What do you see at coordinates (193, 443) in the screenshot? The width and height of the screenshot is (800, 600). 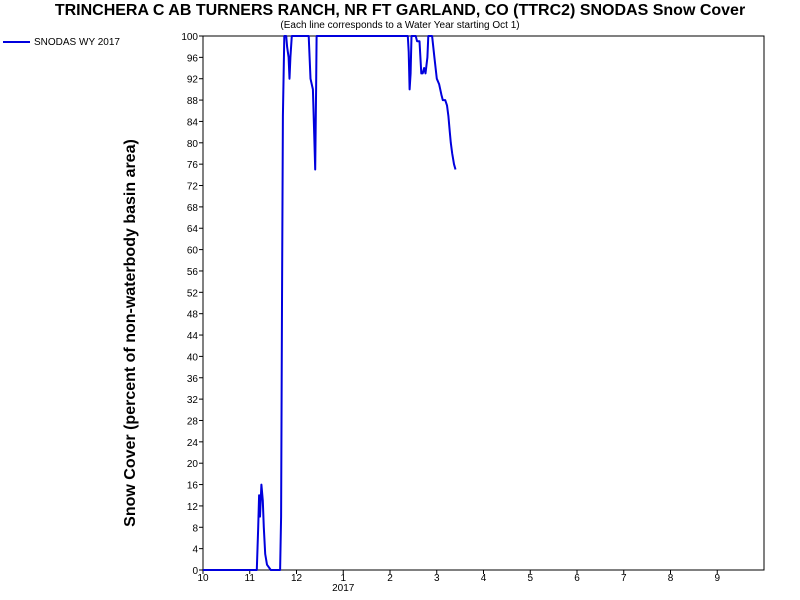 I see `y-tick-label-24: 24` at bounding box center [193, 443].